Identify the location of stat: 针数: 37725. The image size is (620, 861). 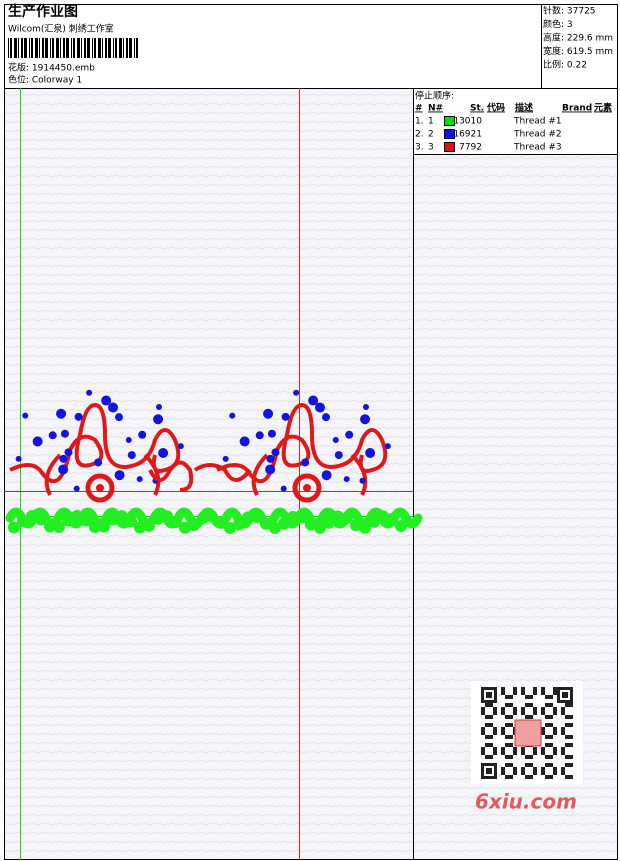
(569, 11).